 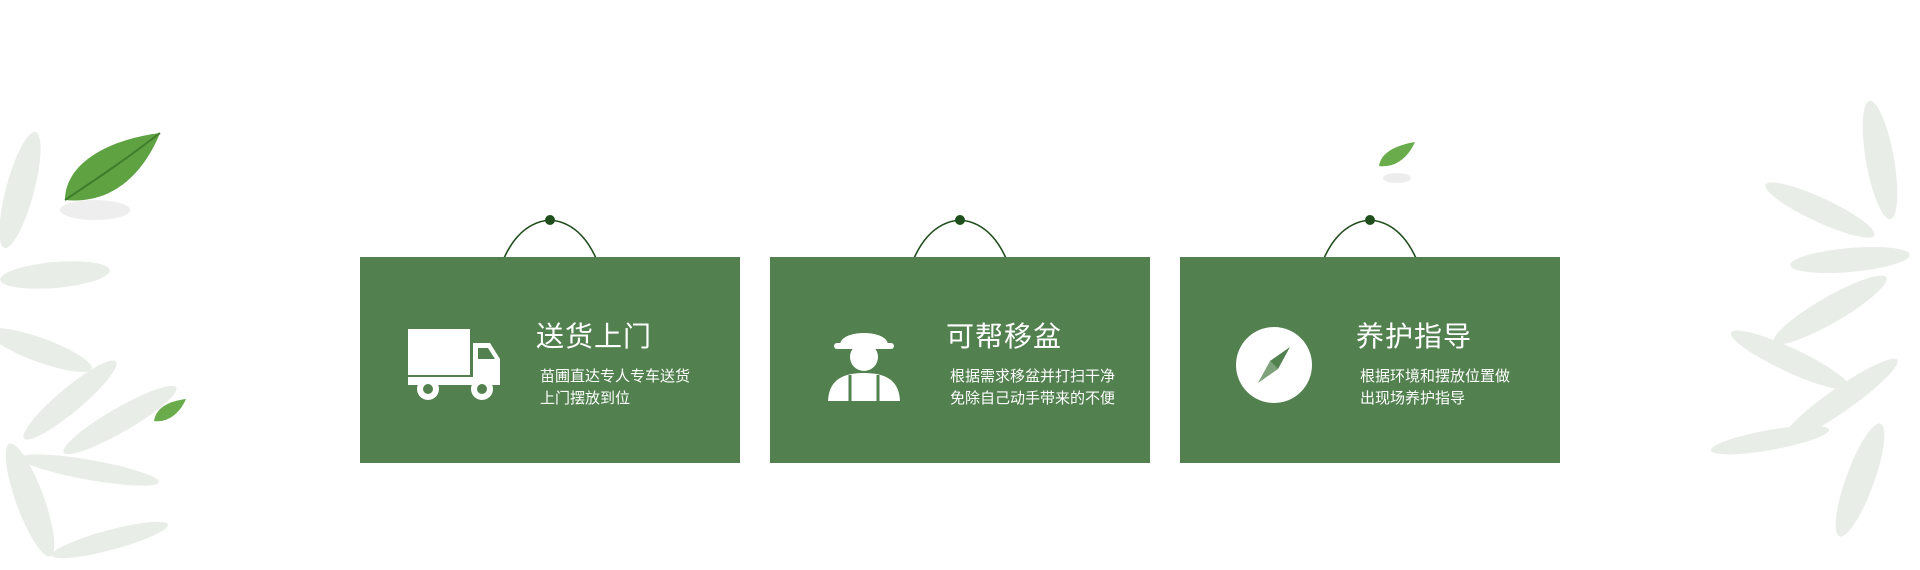 I want to click on card-description: 根据需求移盆并打扫干净 免除自己动手带来的不便, so click(x=1033, y=387).